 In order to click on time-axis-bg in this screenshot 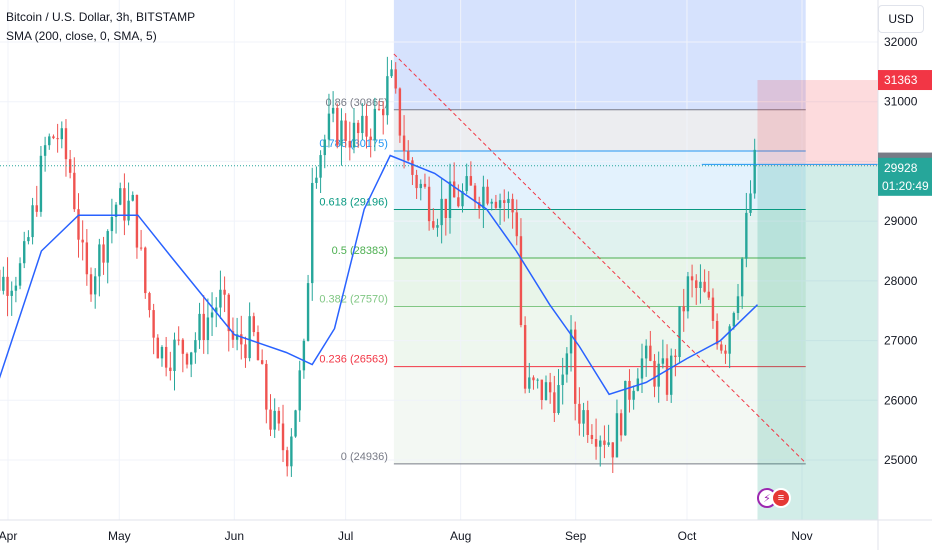, I will do `click(466, 535)`.